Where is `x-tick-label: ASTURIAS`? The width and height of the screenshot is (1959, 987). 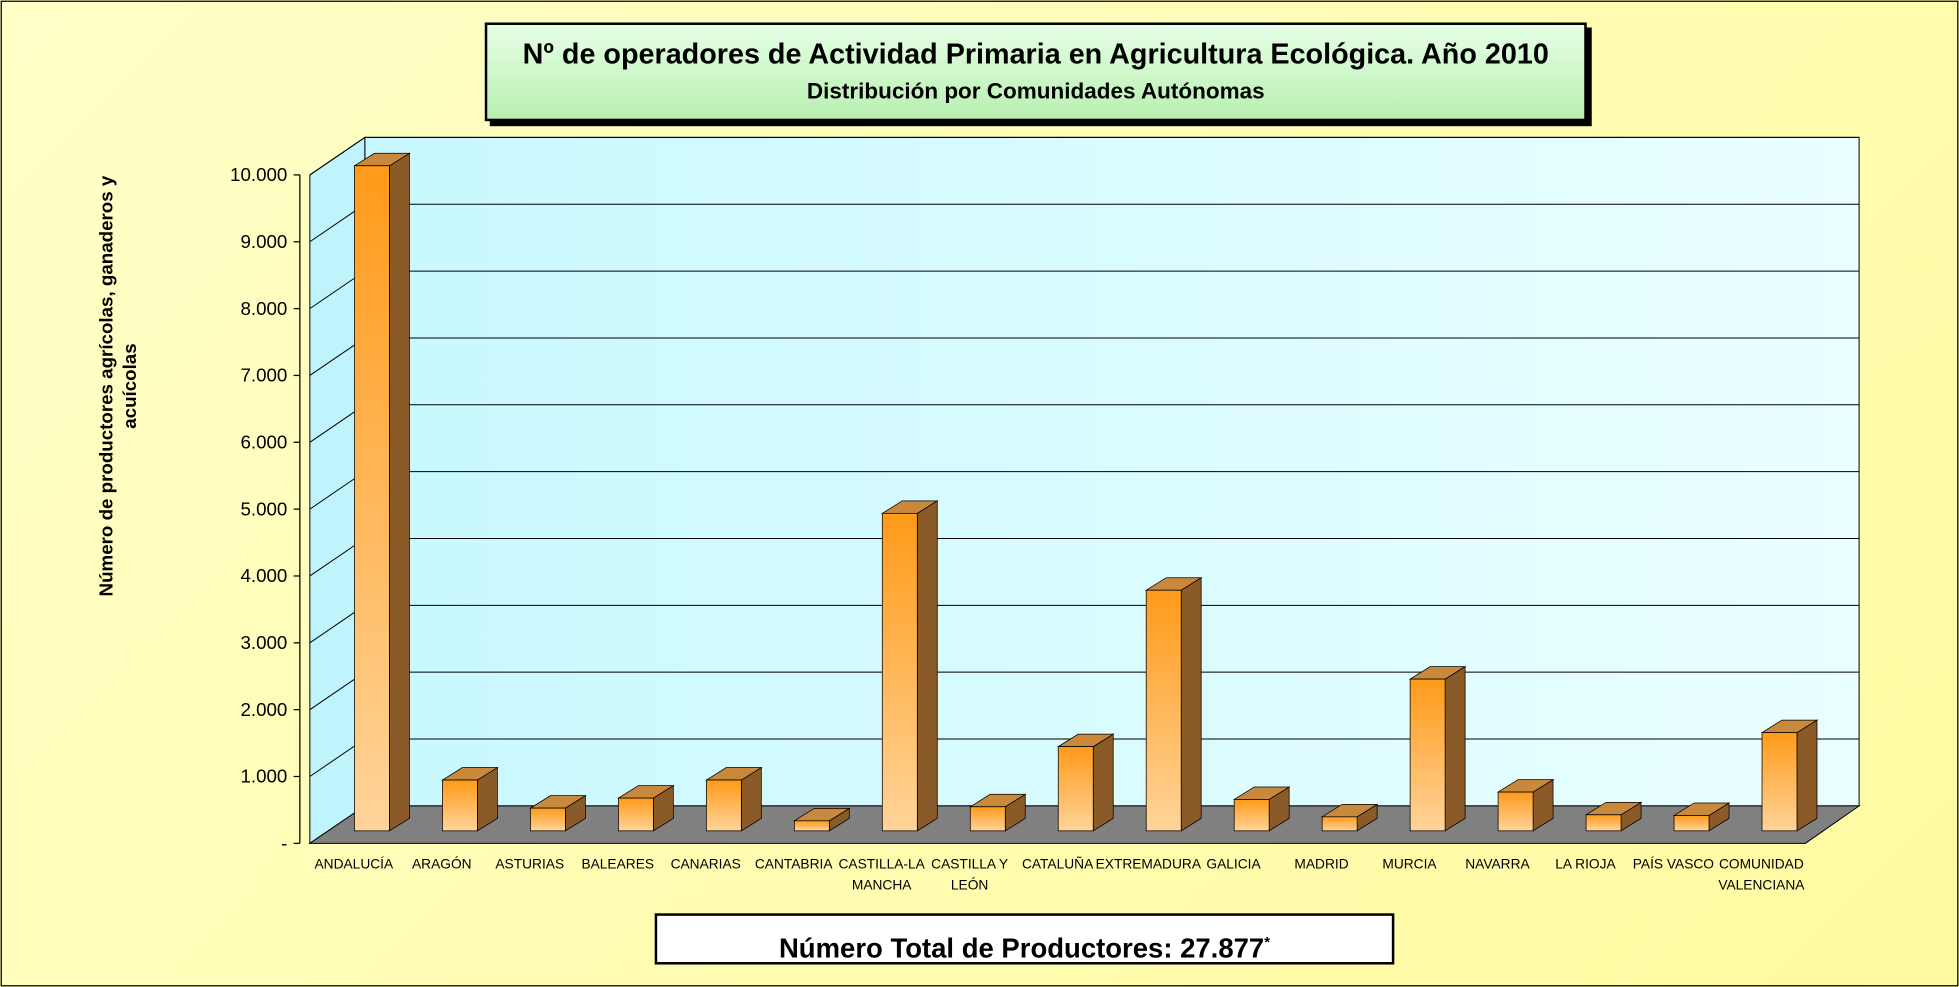 x-tick-label: ASTURIAS is located at coordinates (530, 865).